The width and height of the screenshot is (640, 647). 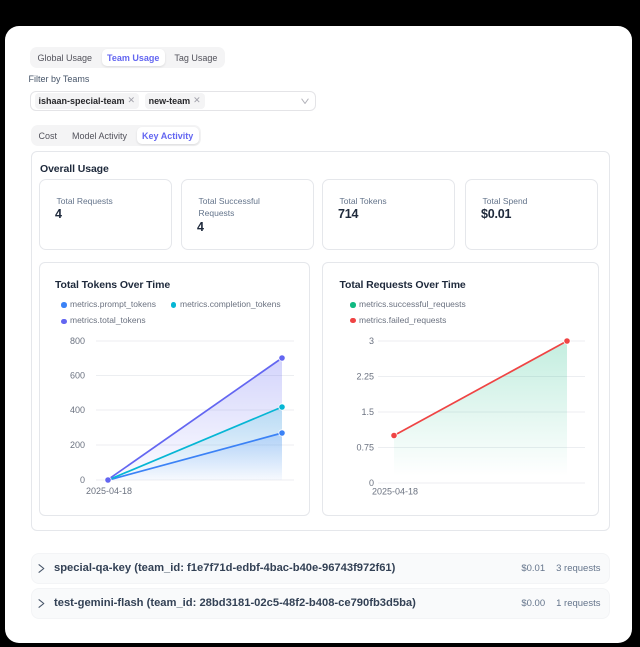 I want to click on svg-text: 800, so click(x=77, y=341).